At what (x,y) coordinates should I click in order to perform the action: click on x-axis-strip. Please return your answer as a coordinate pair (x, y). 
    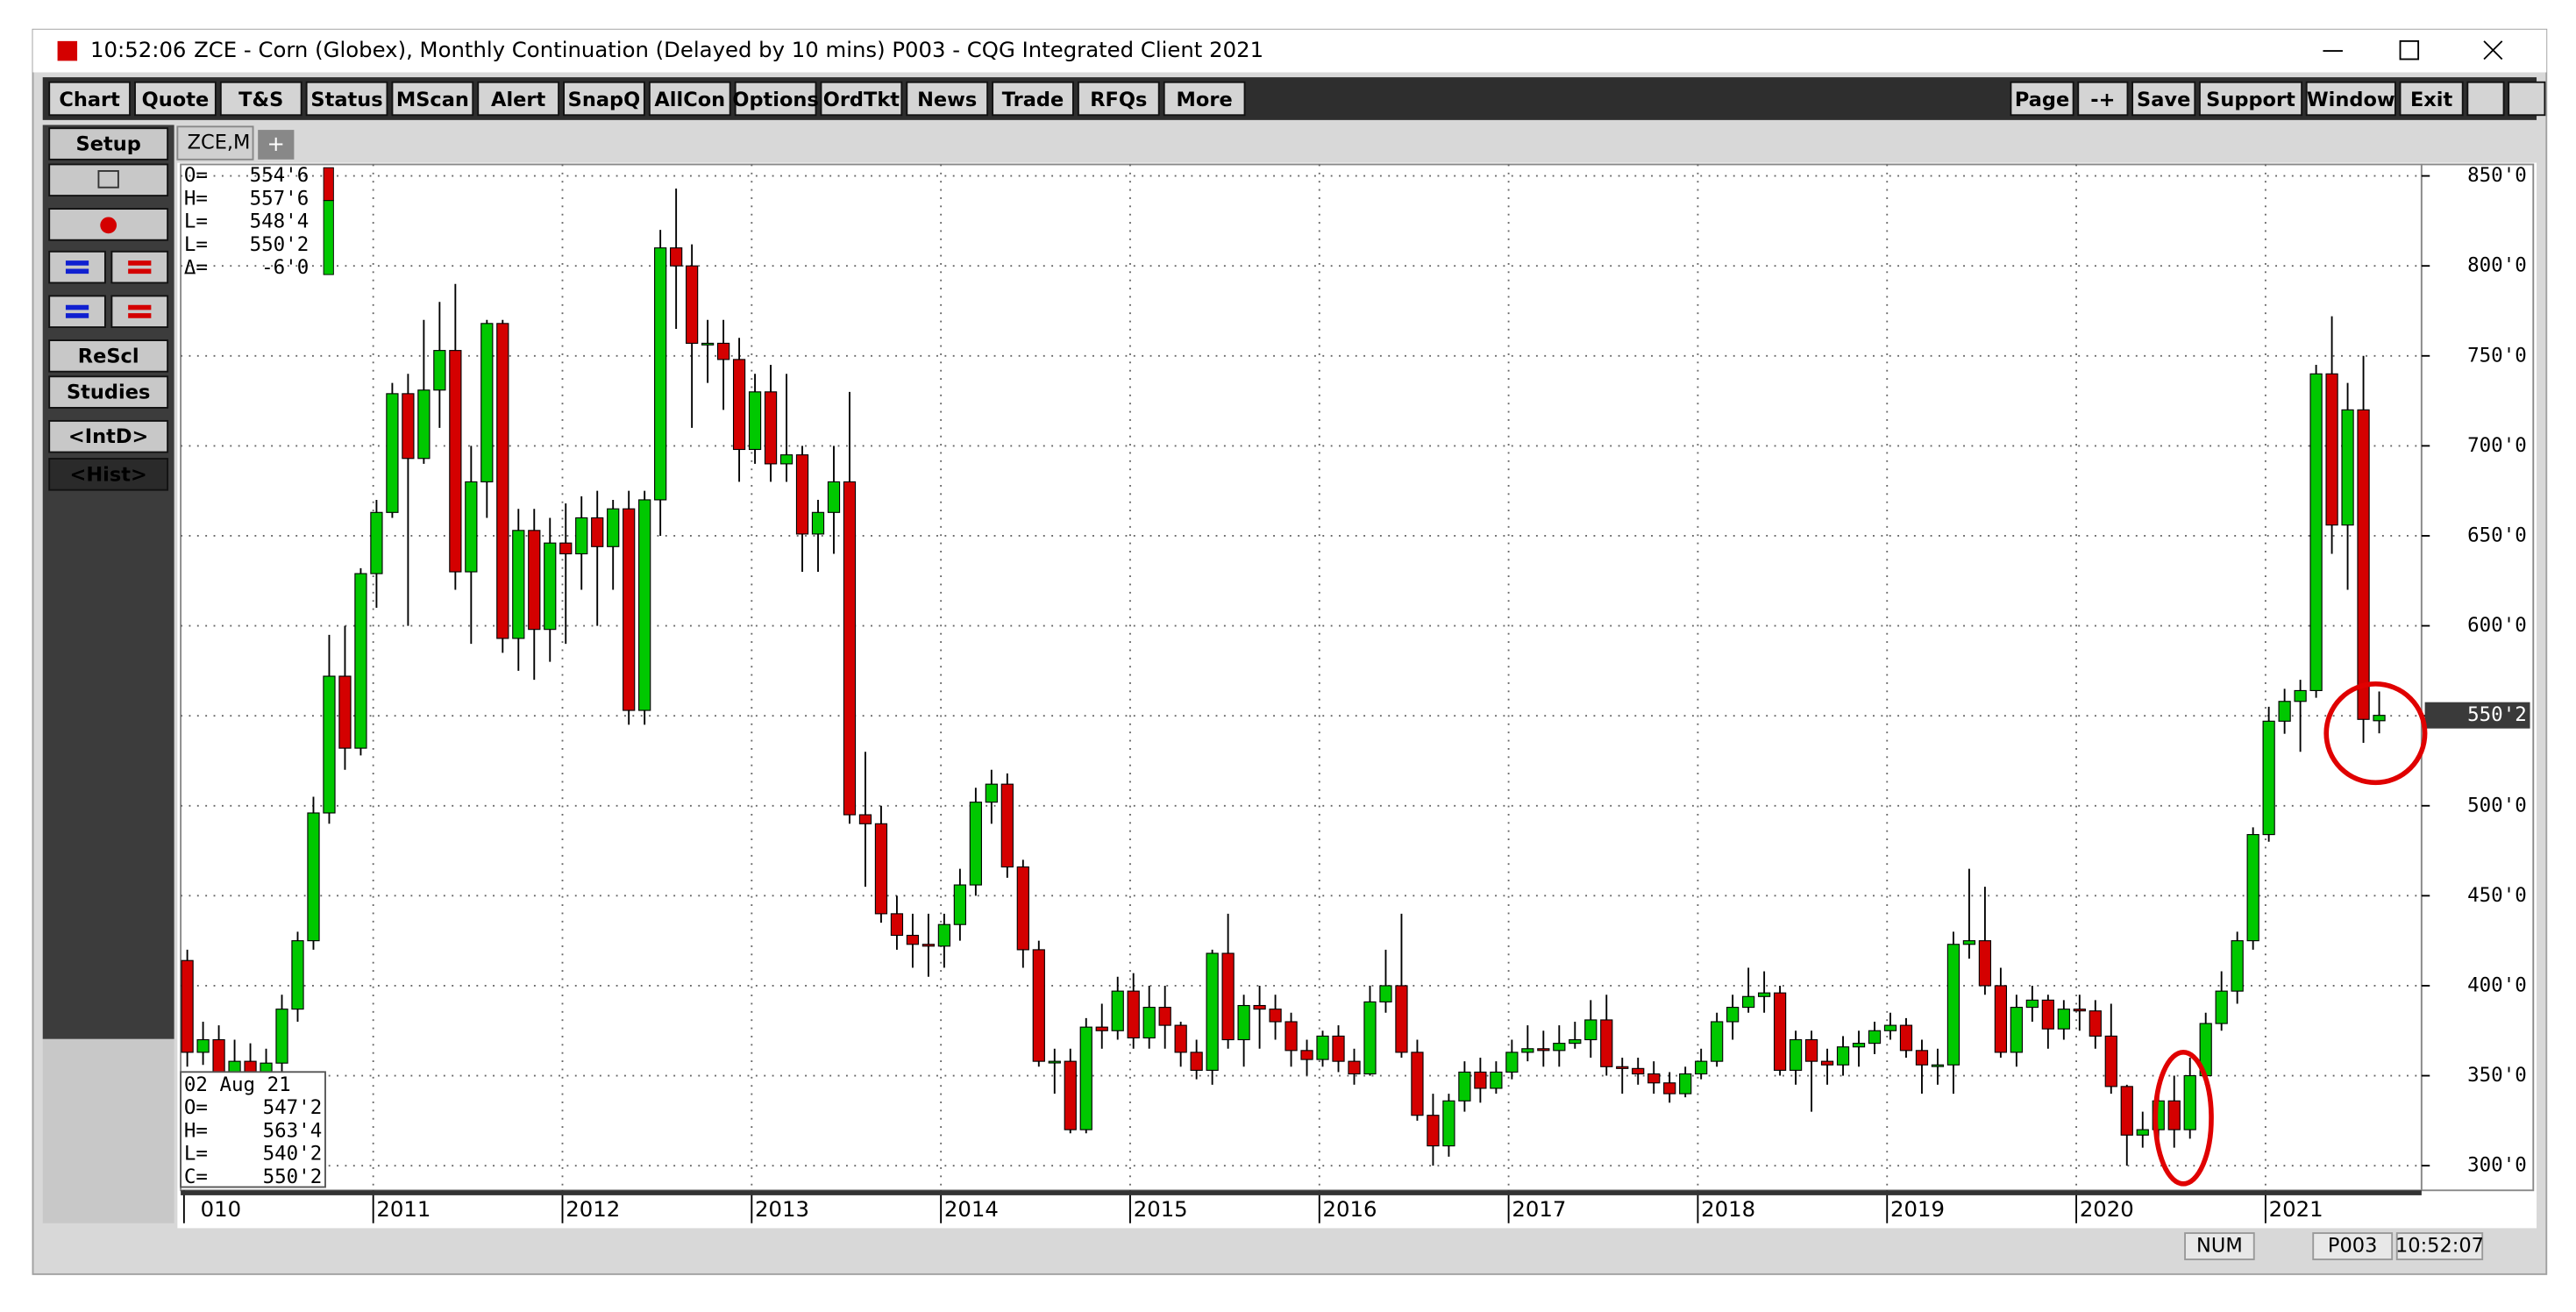
    Looking at the image, I should click on (1301, 1192).